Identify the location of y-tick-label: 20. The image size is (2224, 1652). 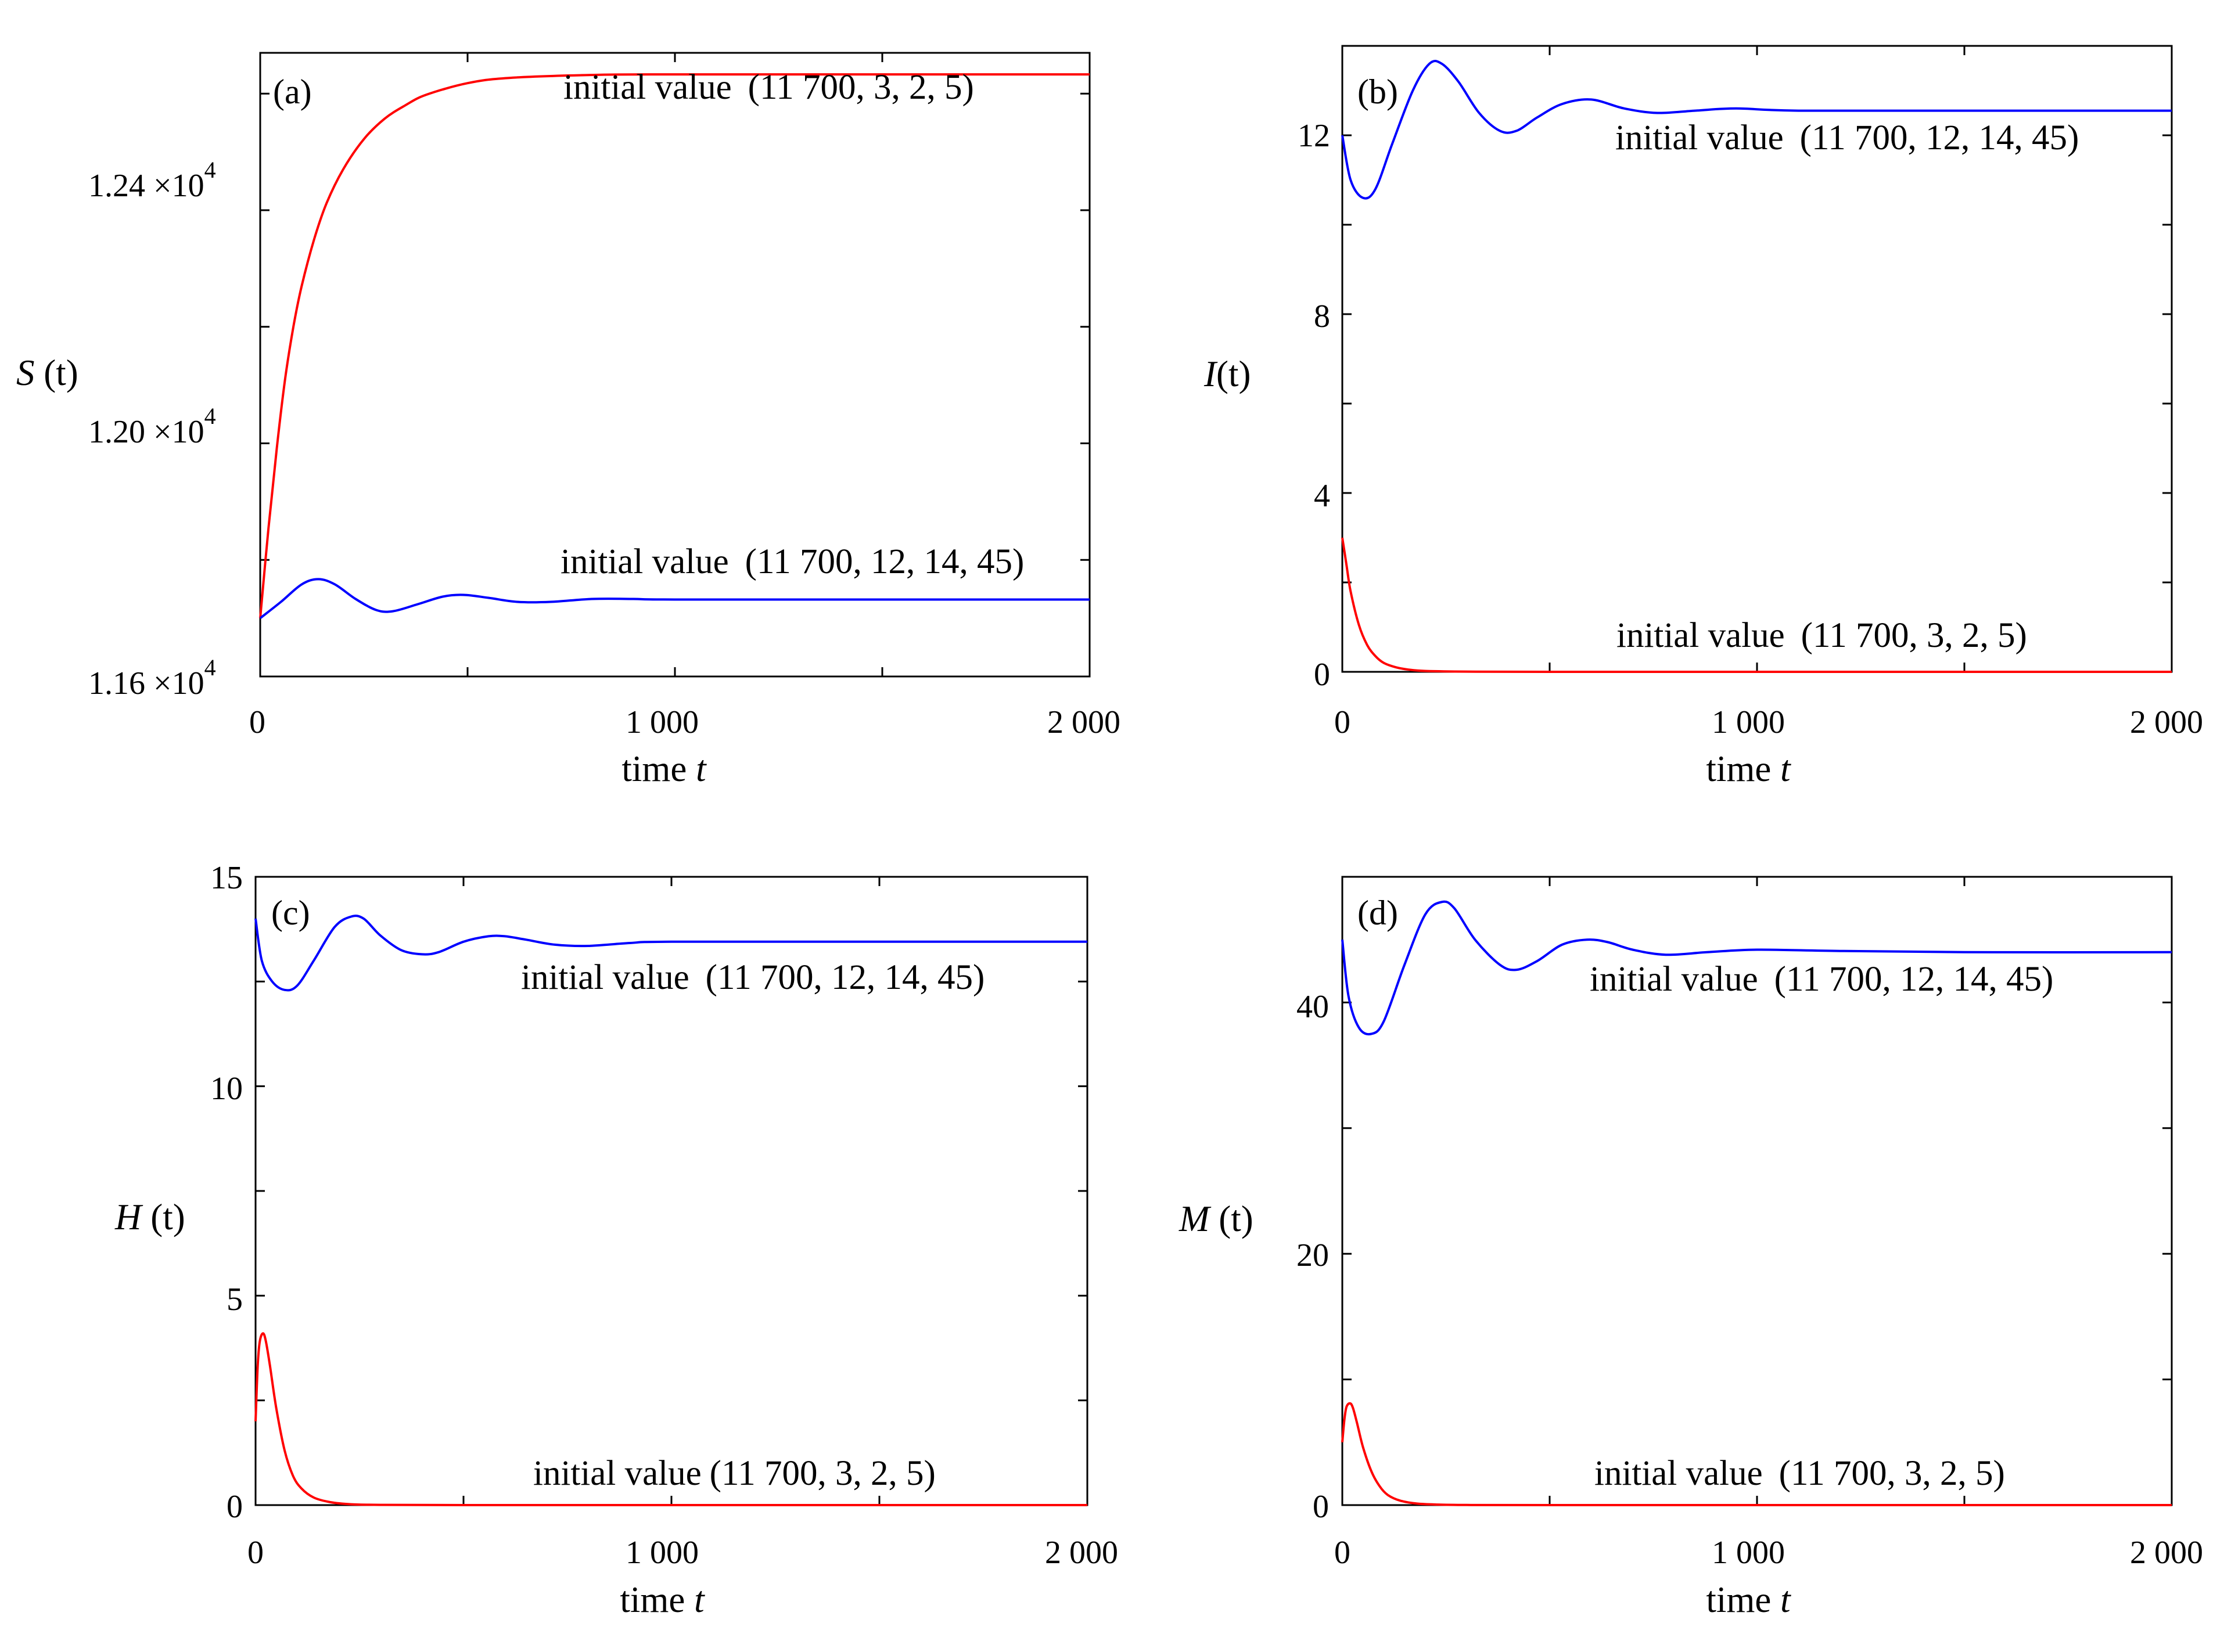
(1312, 1255).